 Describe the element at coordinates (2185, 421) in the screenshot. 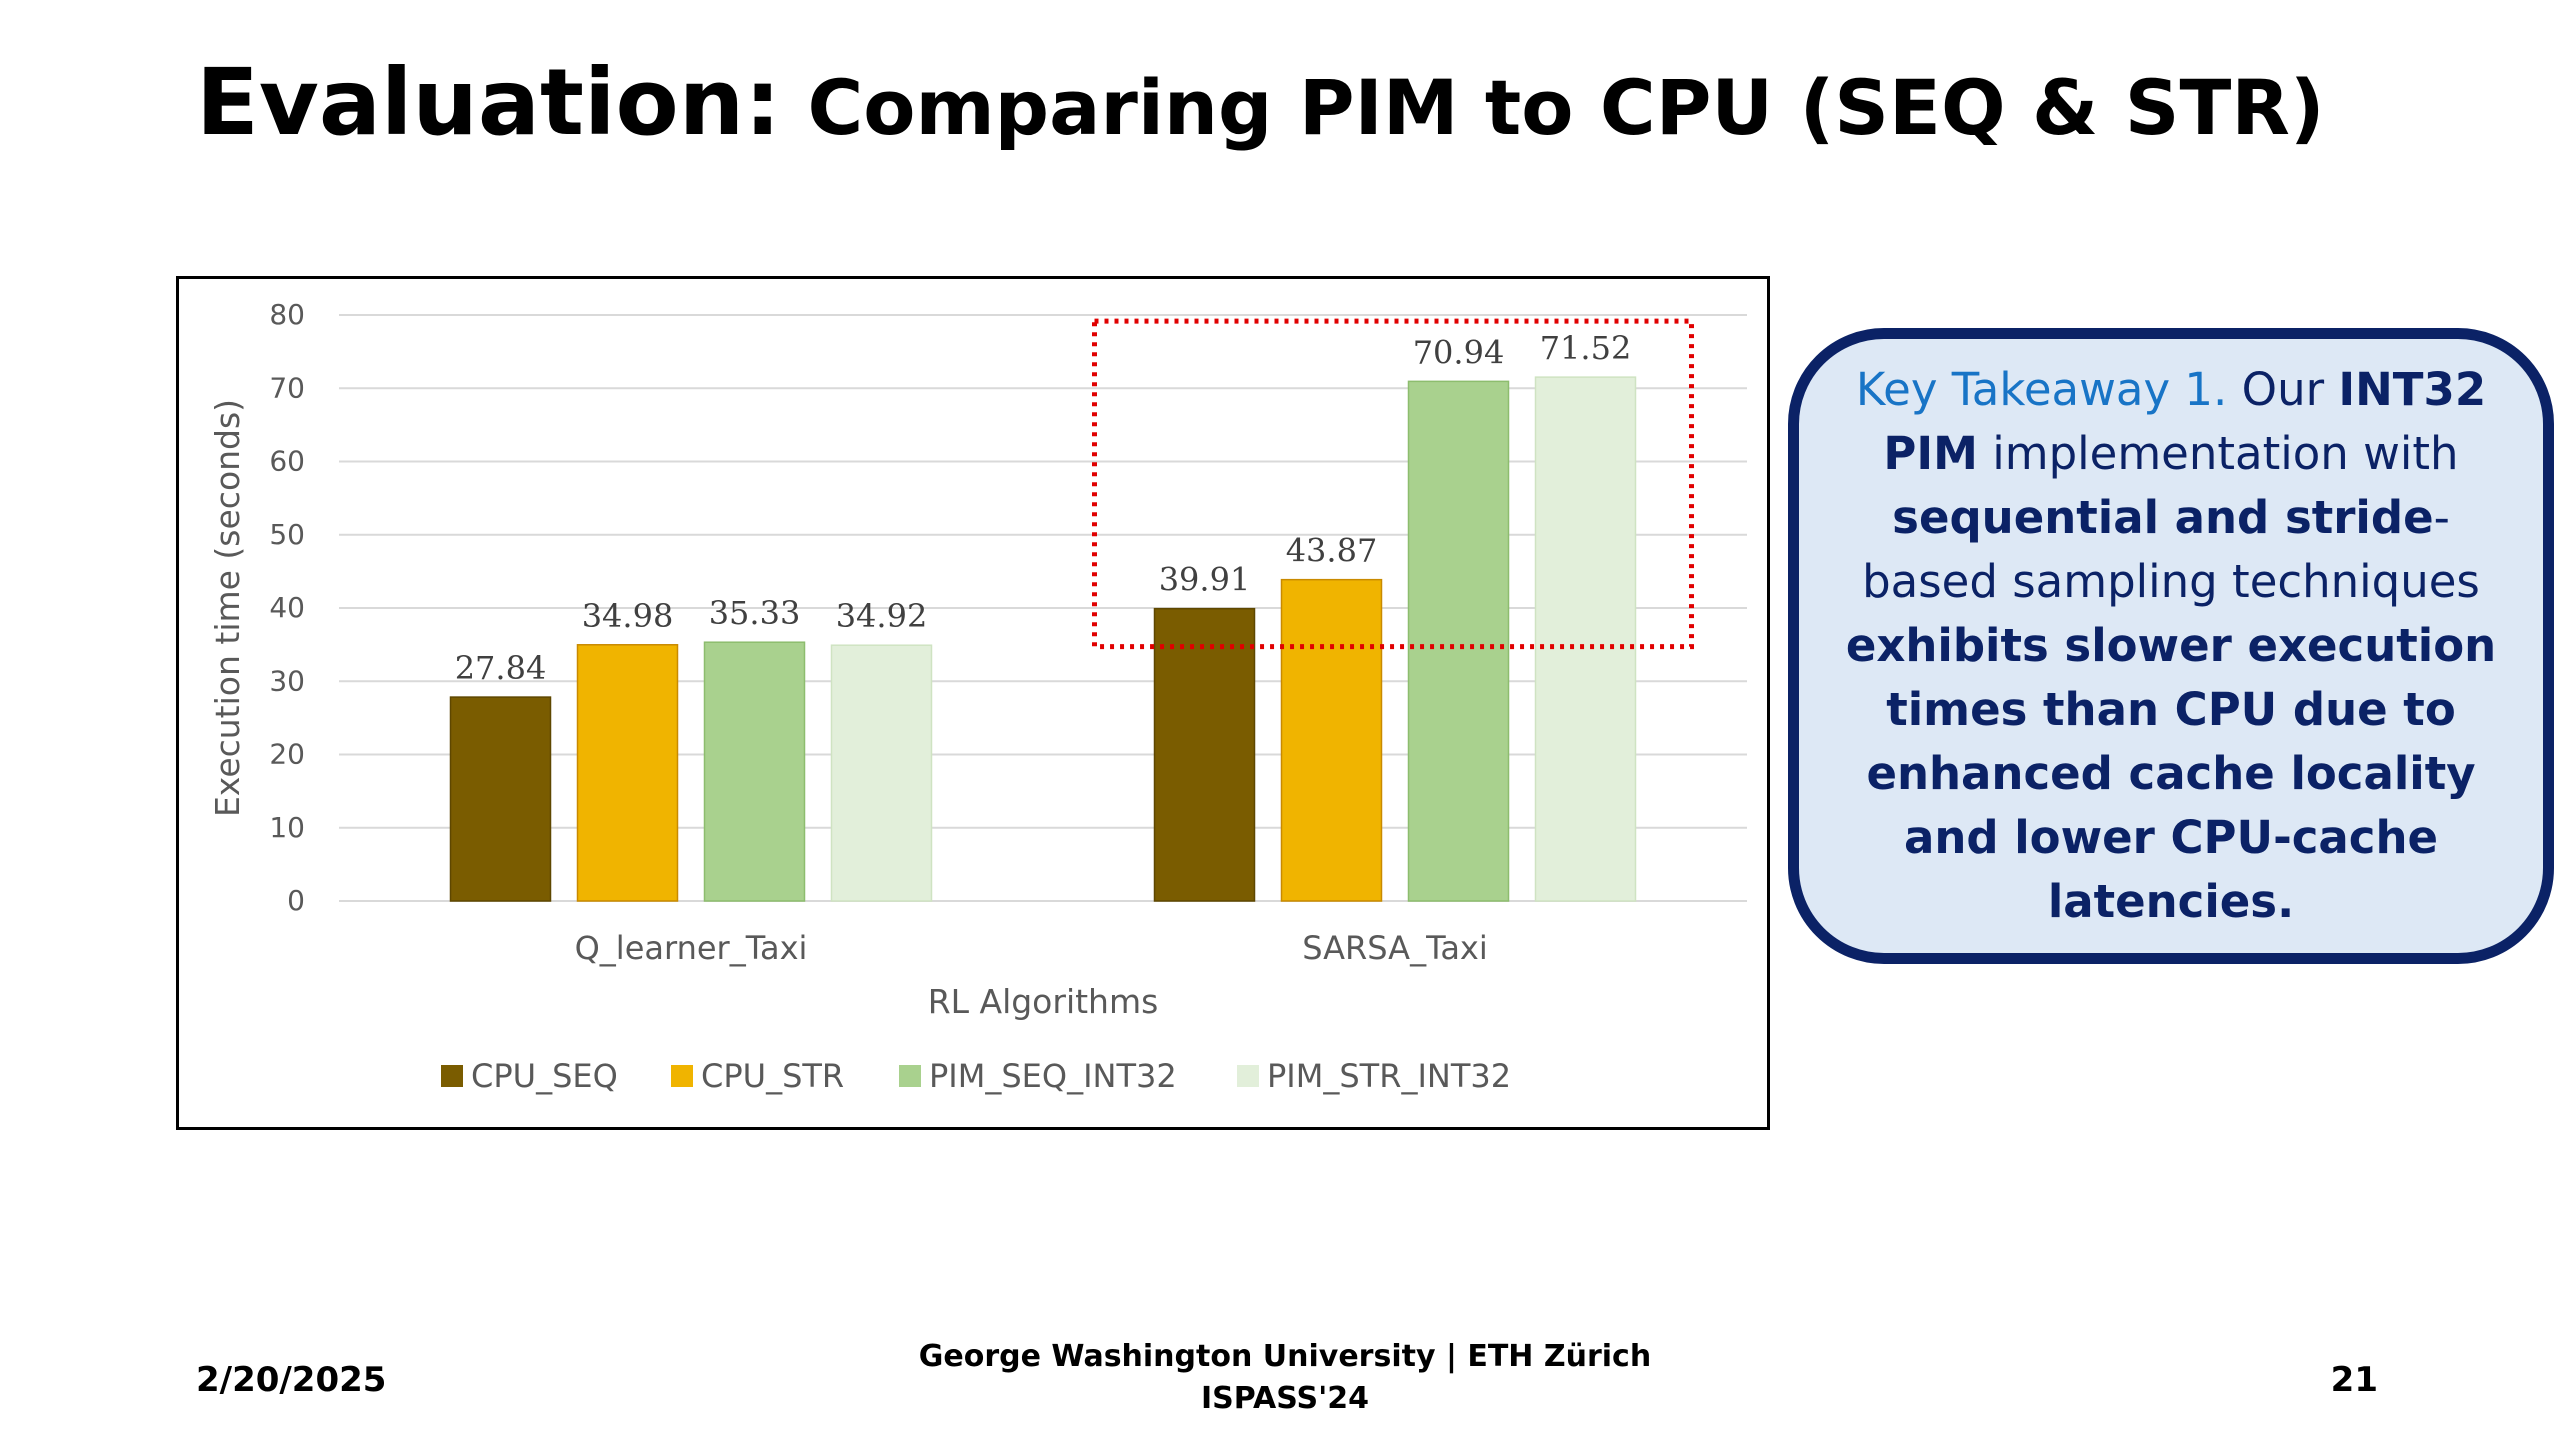

I see `key-takeaway-bold-1: INT32 PIM` at that location.